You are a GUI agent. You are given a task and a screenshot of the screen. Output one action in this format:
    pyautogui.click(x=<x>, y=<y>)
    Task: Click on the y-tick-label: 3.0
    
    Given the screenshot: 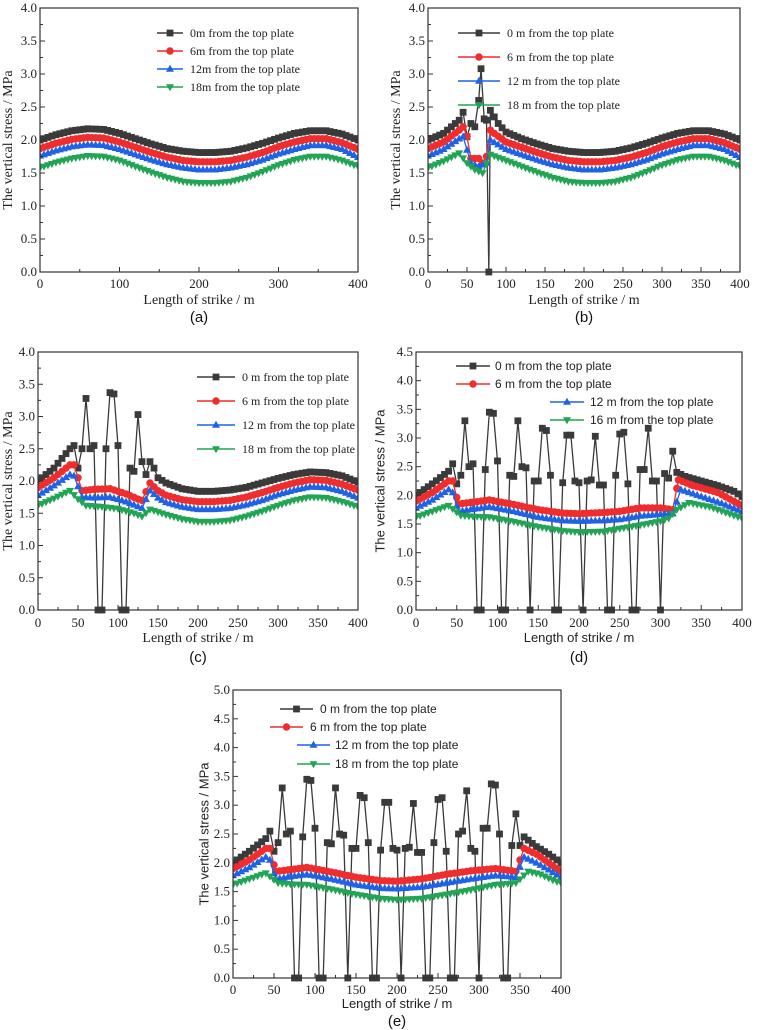 What is the action you would take?
    pyautogui.click(x=222, y=804)
    